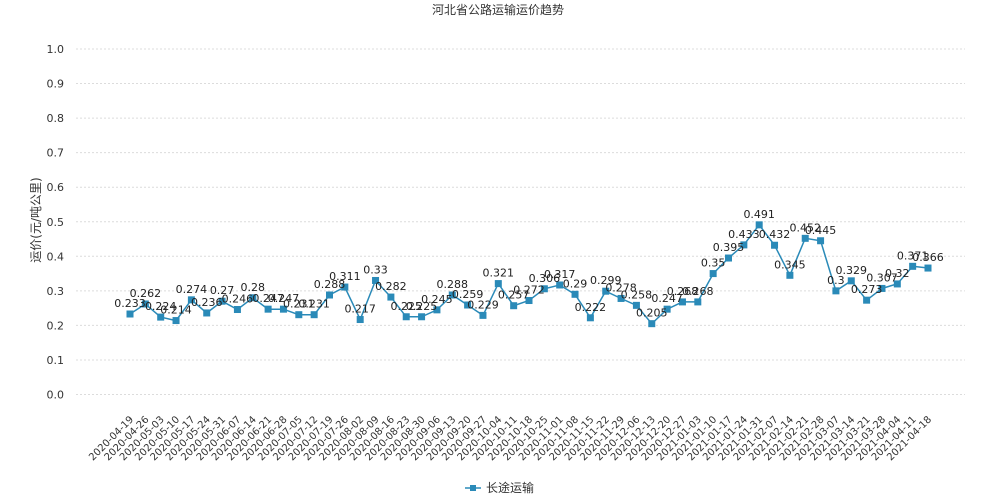 This screenshot has height=500, width=1000. Describe the element at coordinates (545, 278) in the screenshot. I see `data-label: 0.306` at that location.